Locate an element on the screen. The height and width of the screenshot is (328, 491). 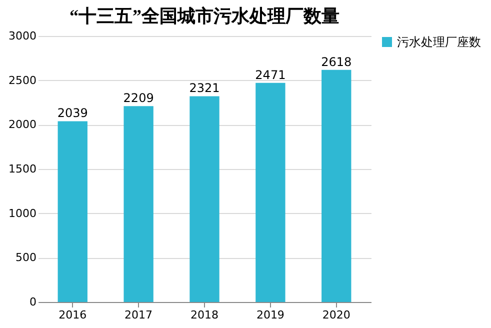
y-tick-label: 1500 is located at coordinates (22, 169).